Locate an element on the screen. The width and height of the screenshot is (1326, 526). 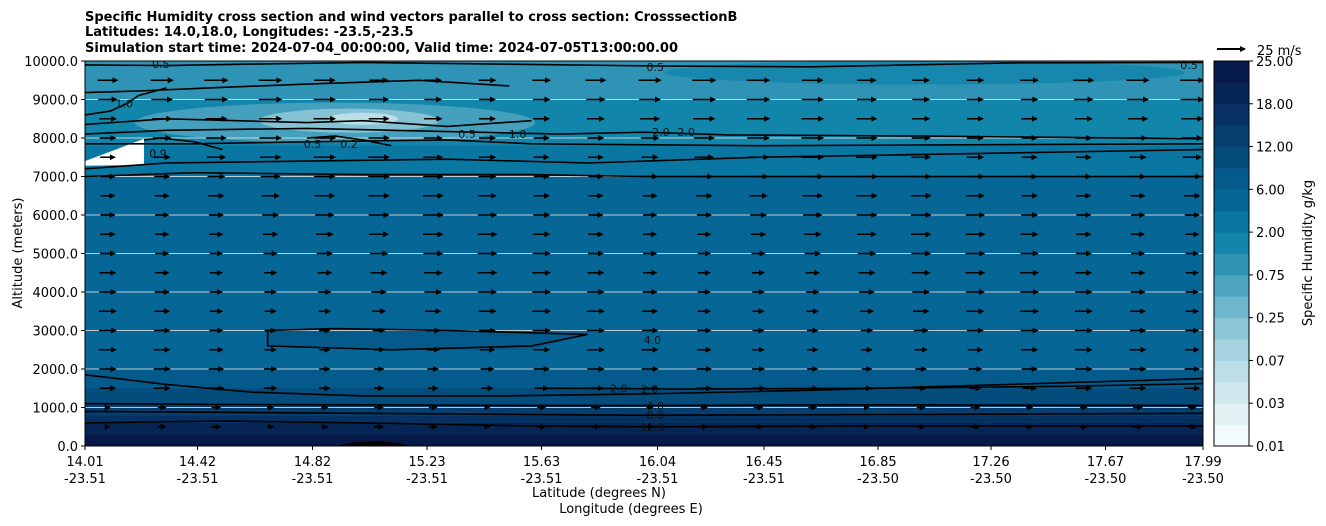
y-tick-label: 3000.0 is located at coordinates (56, 332).